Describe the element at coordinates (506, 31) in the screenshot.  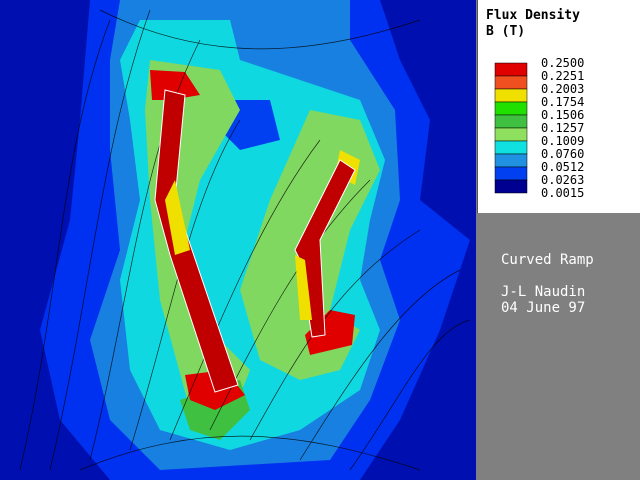
I see `legend-unit: B (T)` at that location.